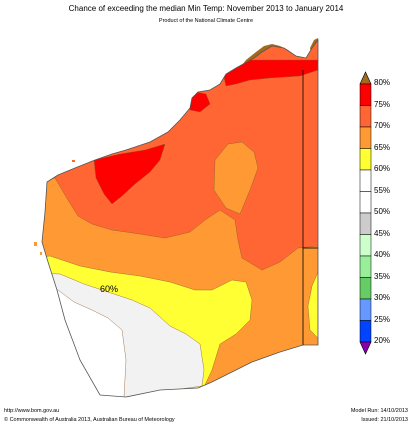 The image size is (412, 427). Describe the element at coordinates (382, 82) in the screenshot. I see `legend-label: 80%` at that location.